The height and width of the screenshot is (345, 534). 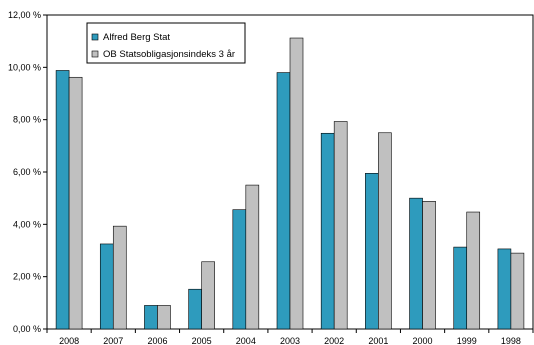 I want to click on bar-series-2-2001, so click(x=385, y=231).